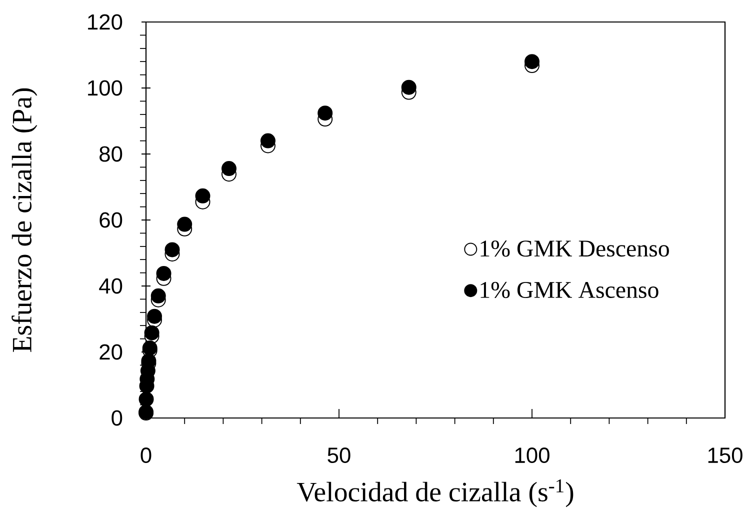  I want to click on legend-label: 1% GMK Ascenso, so click(569, 290).